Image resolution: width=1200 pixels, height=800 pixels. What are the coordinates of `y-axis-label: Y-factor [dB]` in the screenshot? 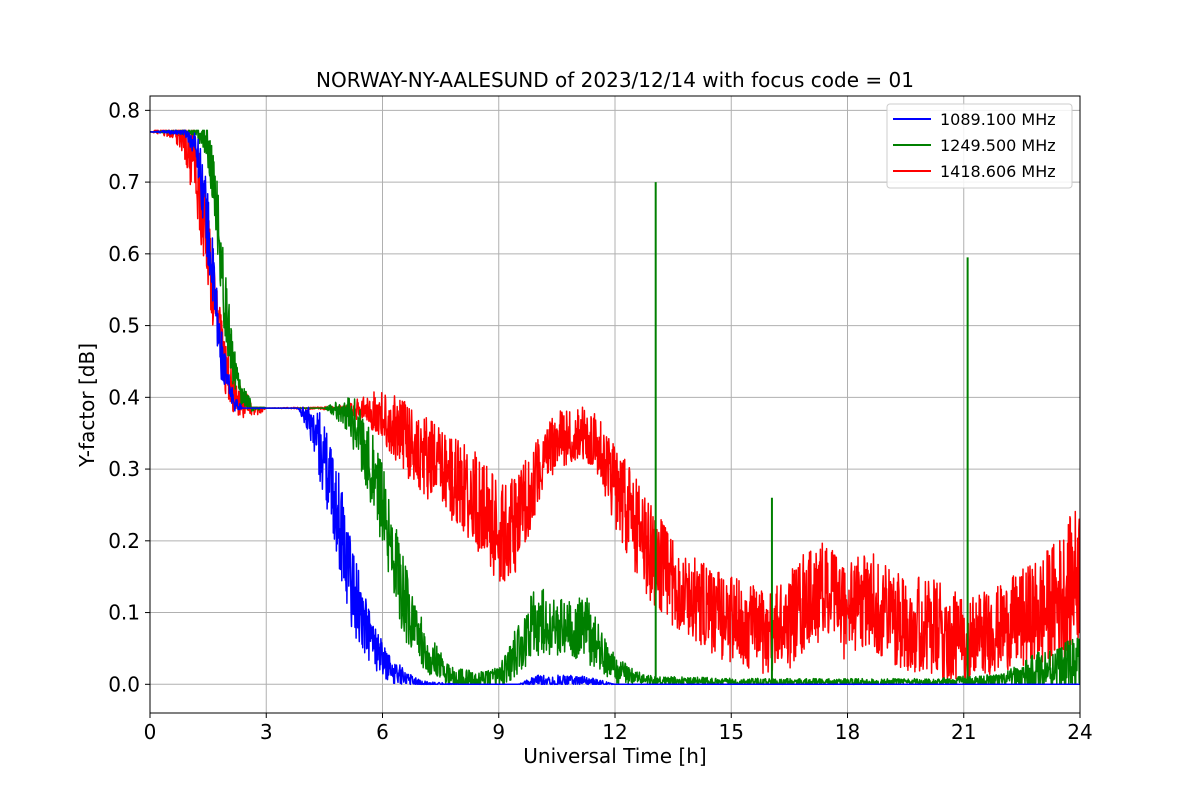 It's located at (87, 405).